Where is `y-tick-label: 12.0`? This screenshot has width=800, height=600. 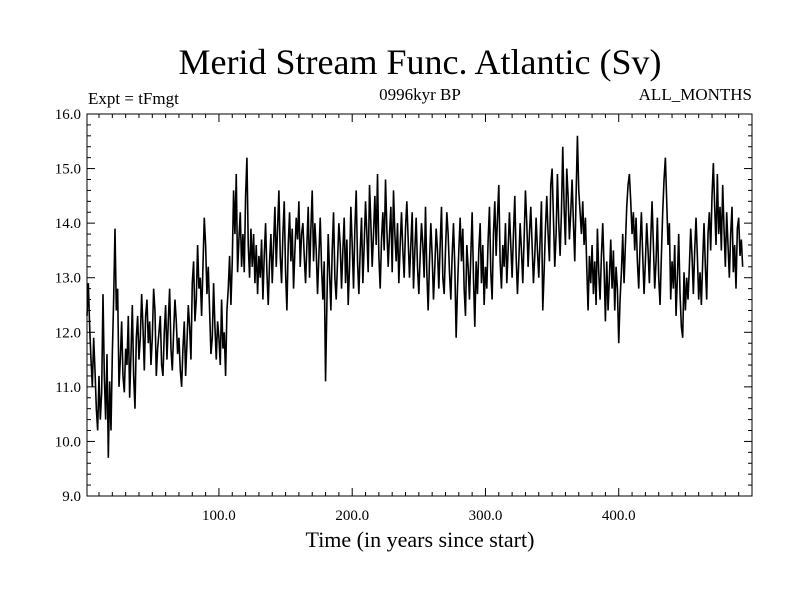
y-tick-label: 12.0 is located at coordinates (68, 333).